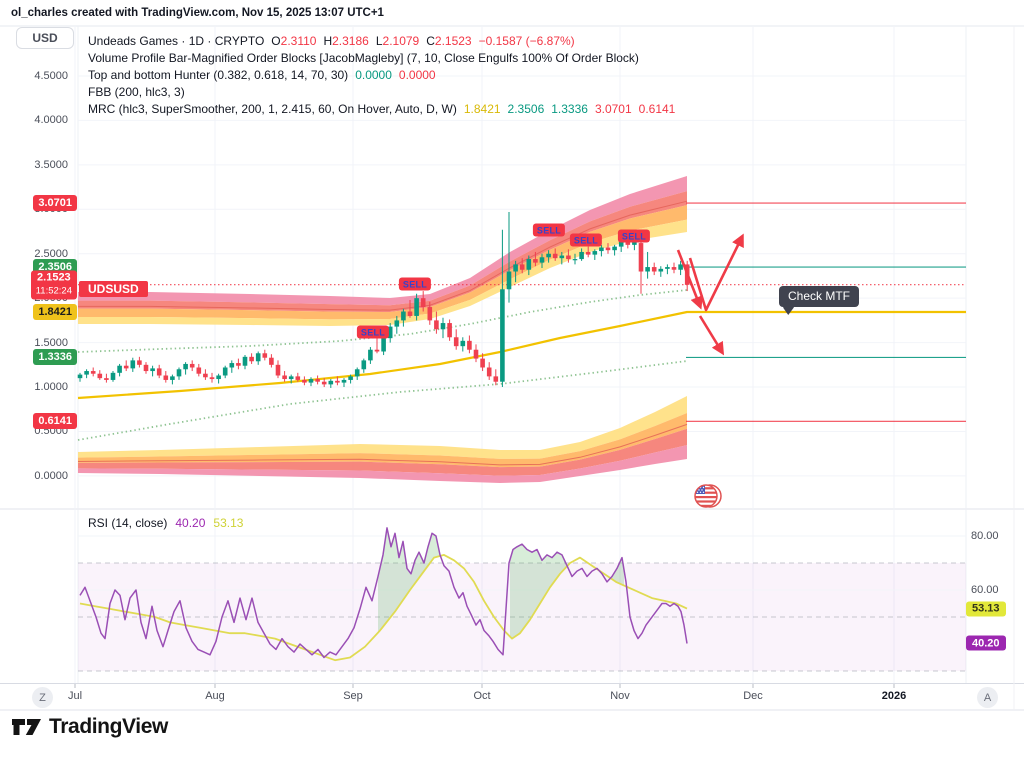 This screenshot has height=766, width=1024. I want to click on ohlc-value: 2.3110, so click(298, 41).